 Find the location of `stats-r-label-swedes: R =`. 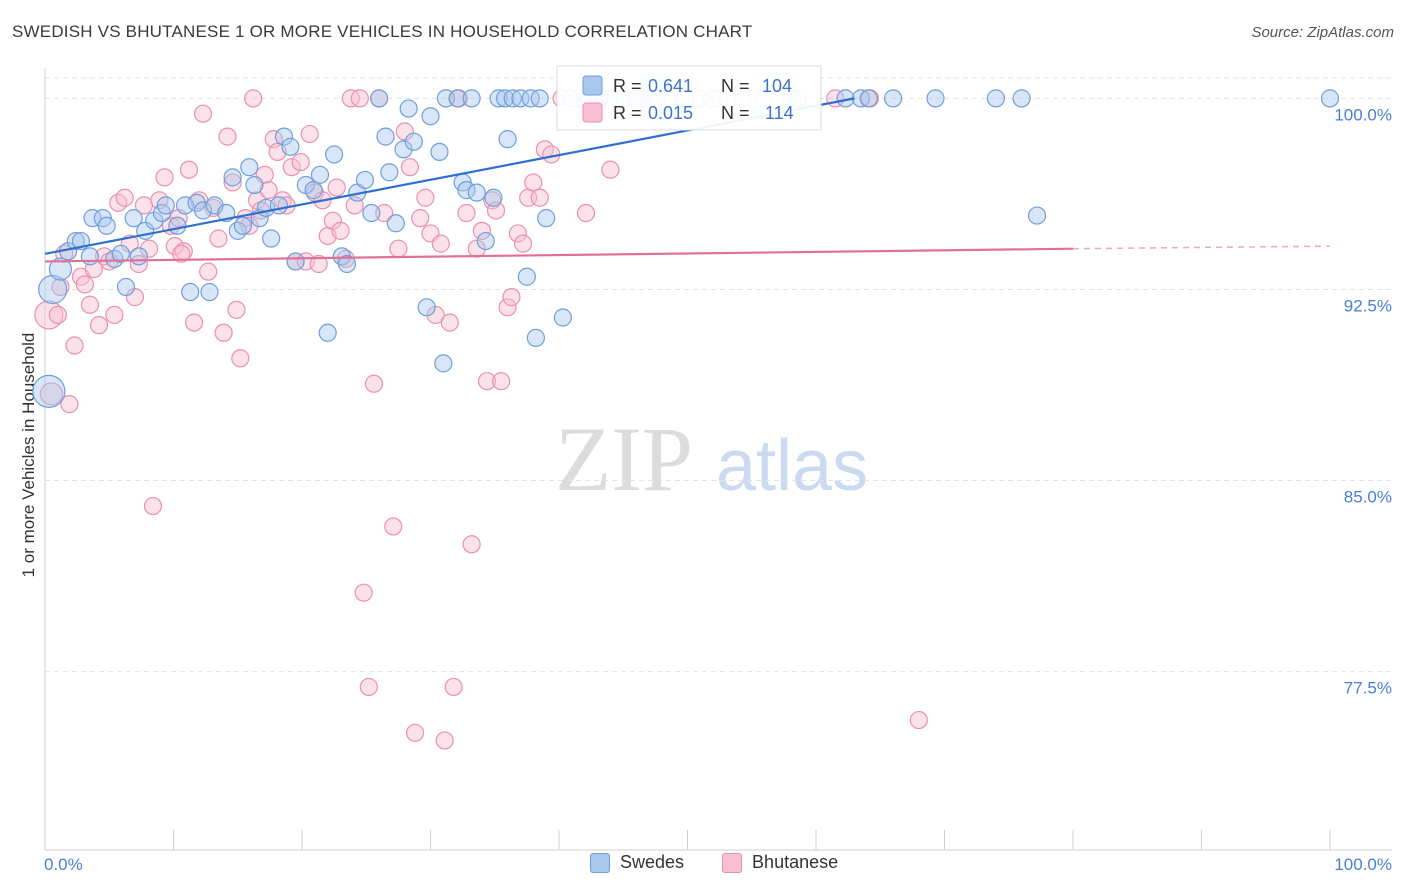

stats-r-label-swedes: R = is located at coordinates (627, 86).